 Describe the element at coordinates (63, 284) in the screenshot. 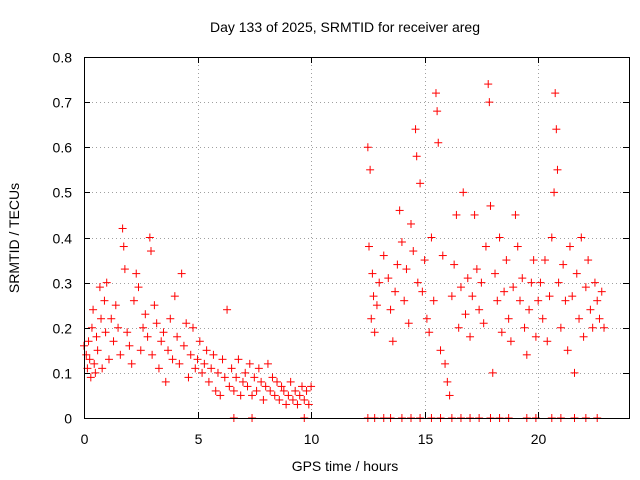

I see `y-tick-label: 0.3` at that location.